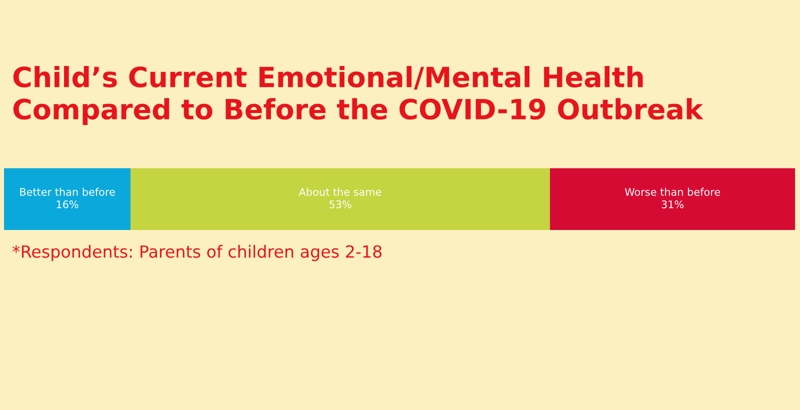  What do you see at coordinates (340, 192) in the screenshot?
I see `series-label: About the same` at bounding box center [340, 192].